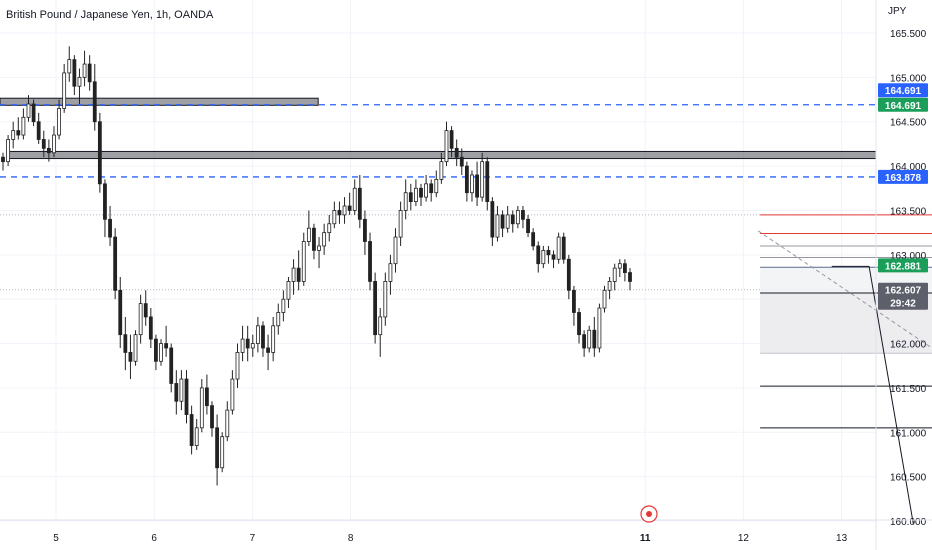  I want to click on badge-164691-upper-text: 164.691, so click(903, 91).